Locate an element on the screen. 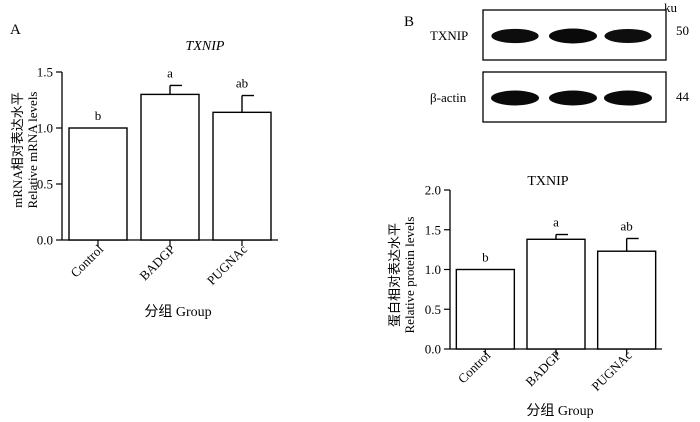  chart-a-sig-label: a is located at coordinates (170, 72).